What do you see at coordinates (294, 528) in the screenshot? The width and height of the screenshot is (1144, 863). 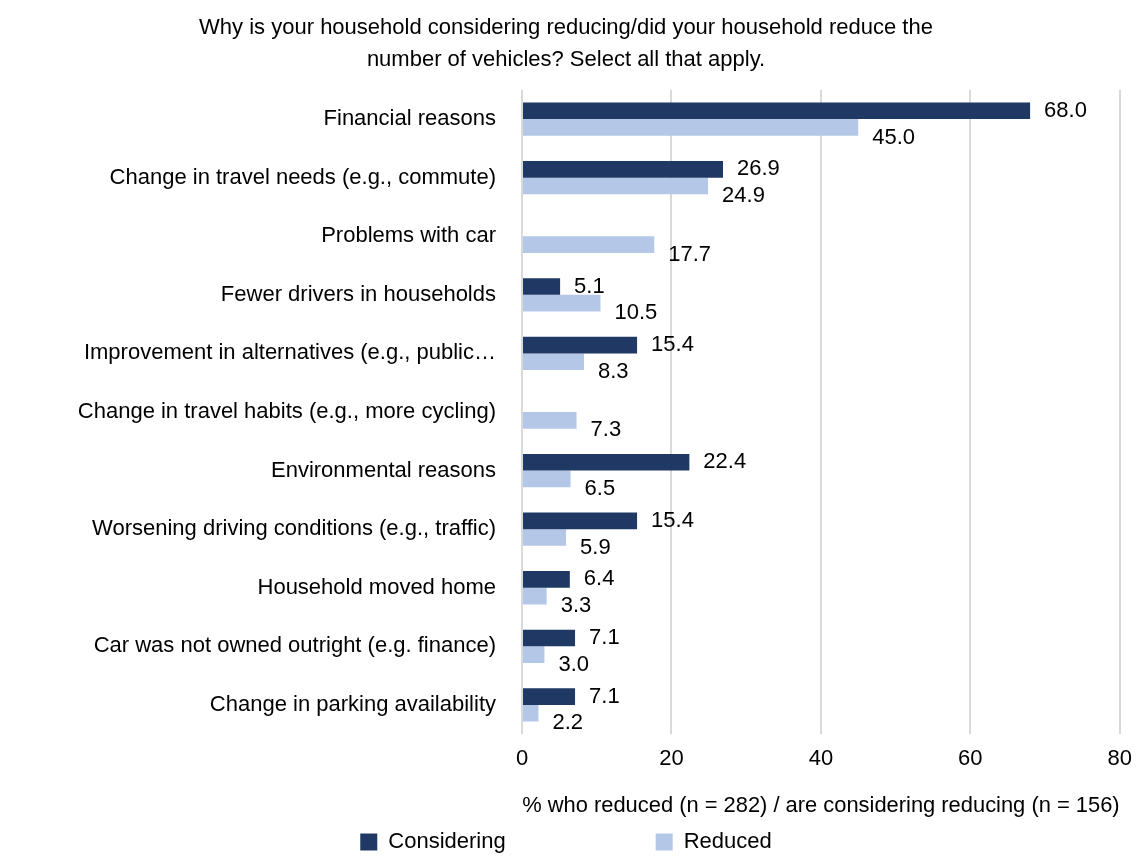 I see `y-tick-label: Worsening driving conditions (e.g., traffic)` at bounding box center [294, 528].